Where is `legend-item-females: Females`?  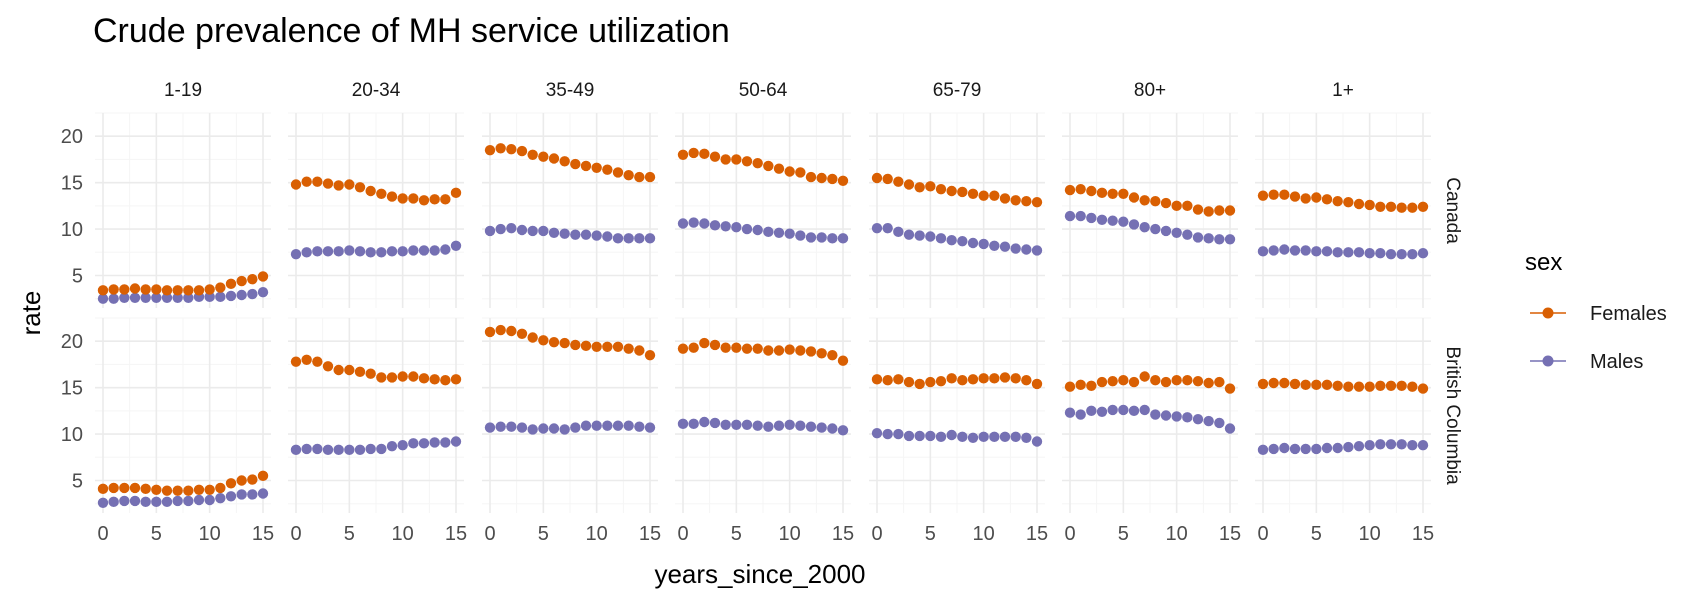 legend-item-females: Females is located at coordinates (1598, 314).